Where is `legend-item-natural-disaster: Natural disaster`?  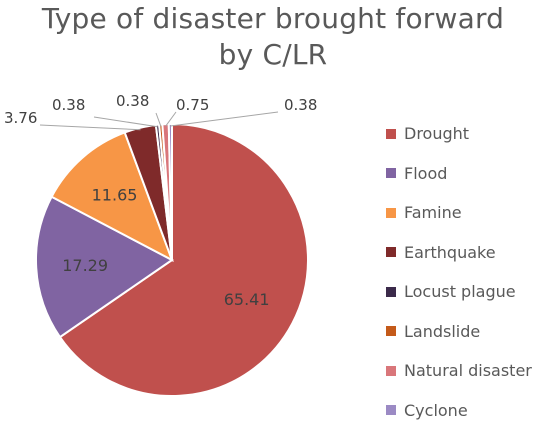 legend-item-natural-disaster: Natural disaster is located at coordinates (459, 371).